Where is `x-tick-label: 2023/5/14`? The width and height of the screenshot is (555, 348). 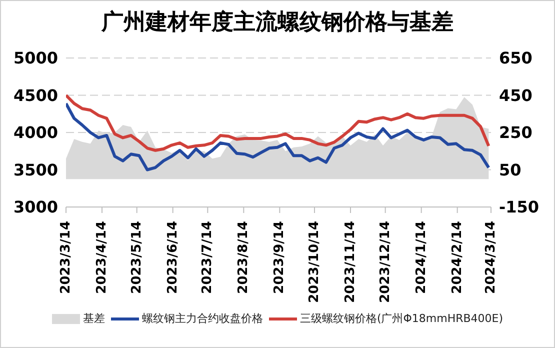 x-tick-label: 2023/5/14 is located at coordinates (136, 257).